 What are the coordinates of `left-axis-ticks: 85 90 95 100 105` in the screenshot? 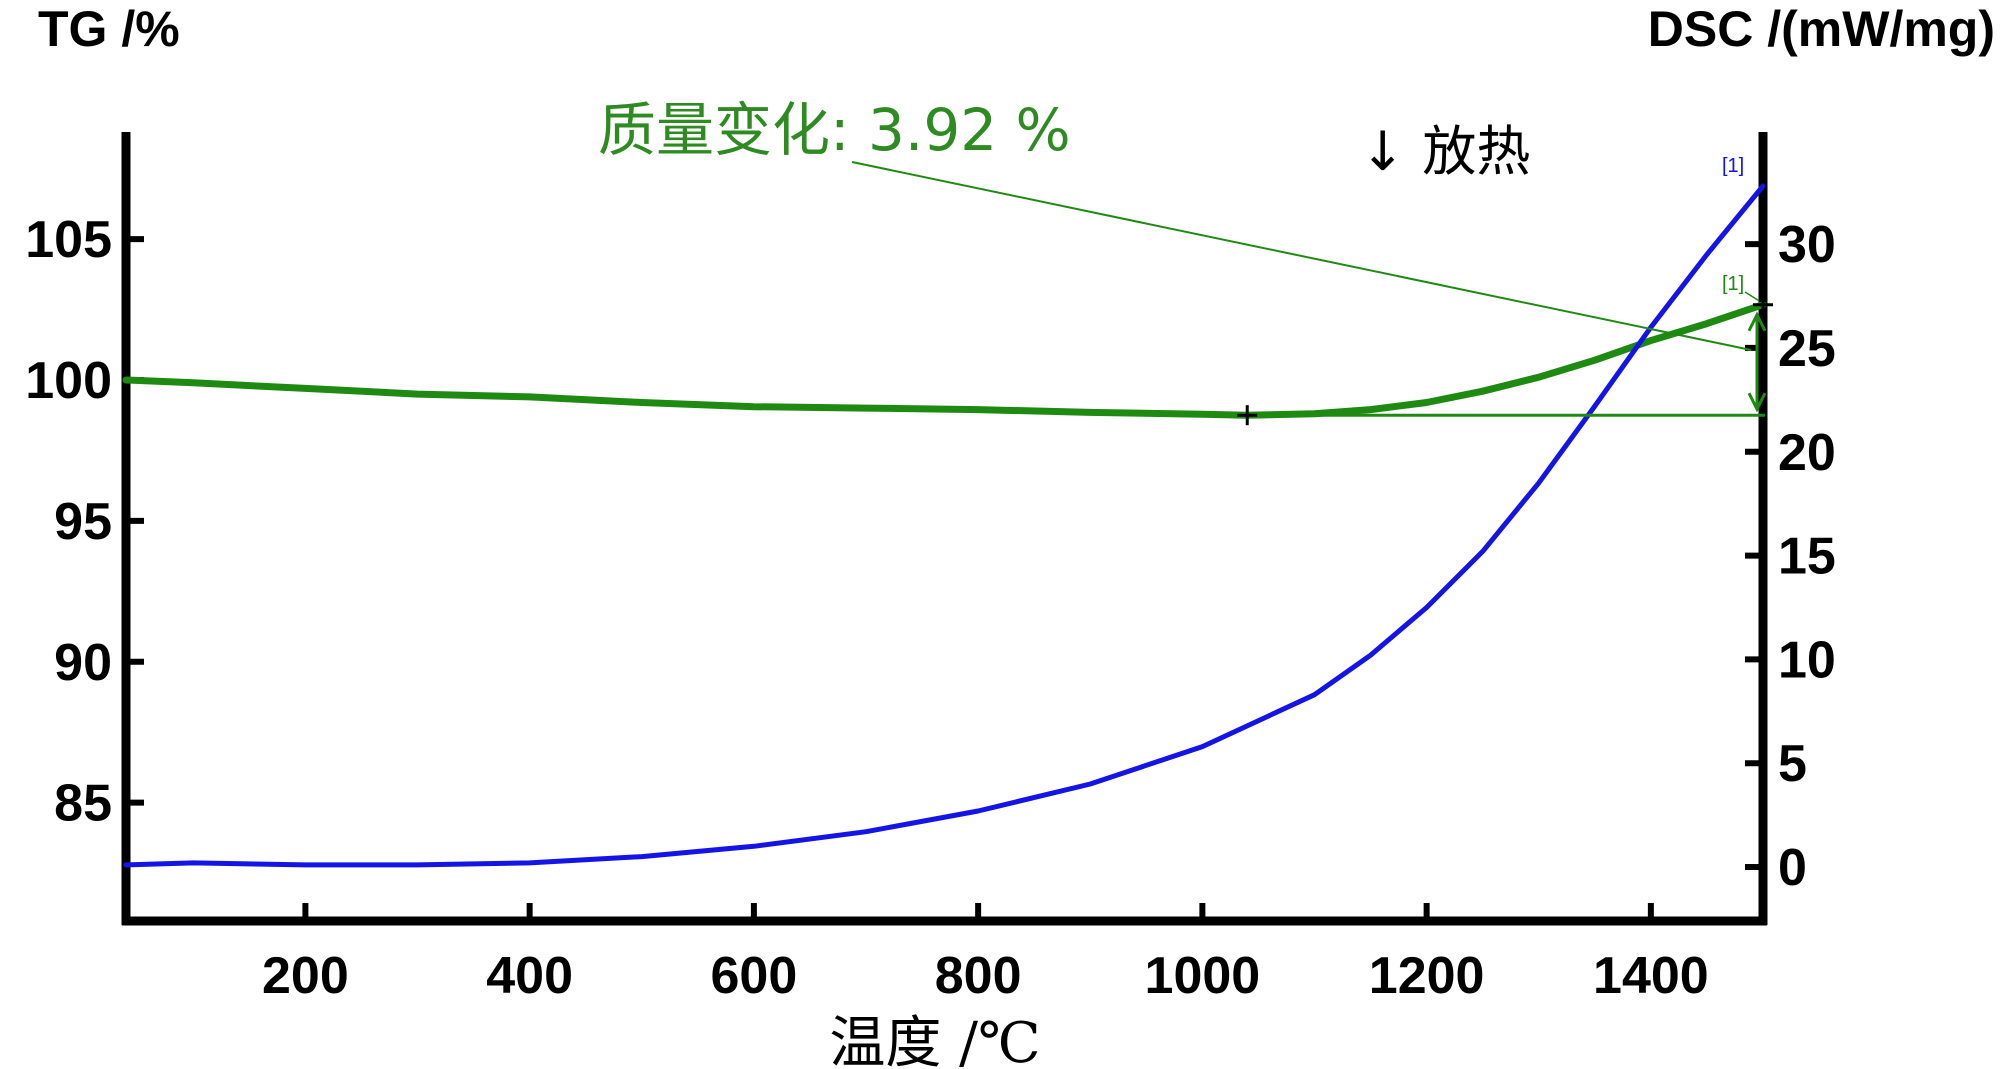 It's located at (84, 522).